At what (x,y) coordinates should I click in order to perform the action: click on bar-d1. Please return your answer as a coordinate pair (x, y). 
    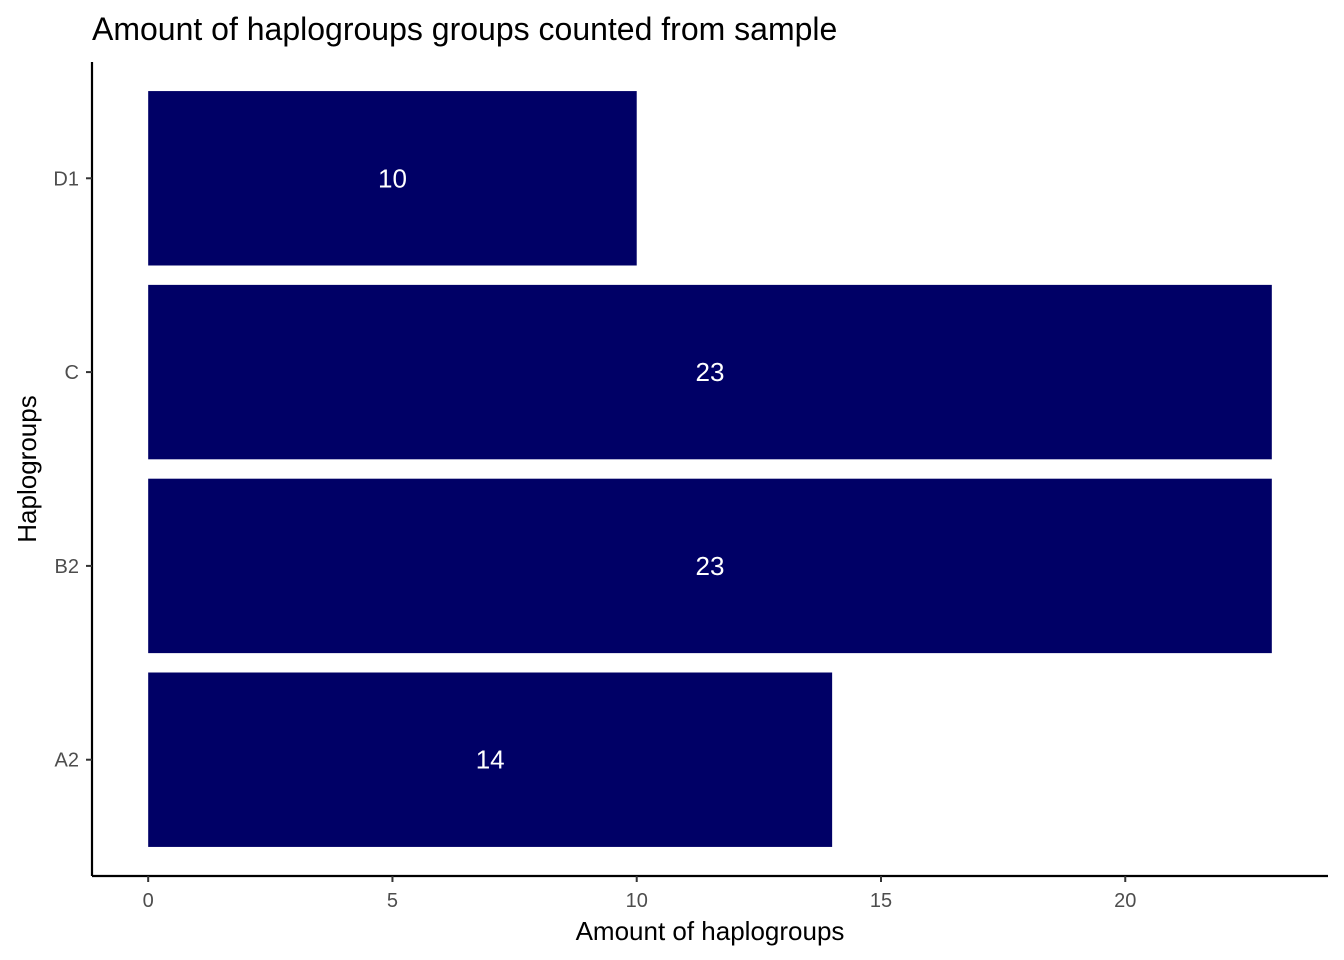
    Looking at the image, I should click on (392, 178).